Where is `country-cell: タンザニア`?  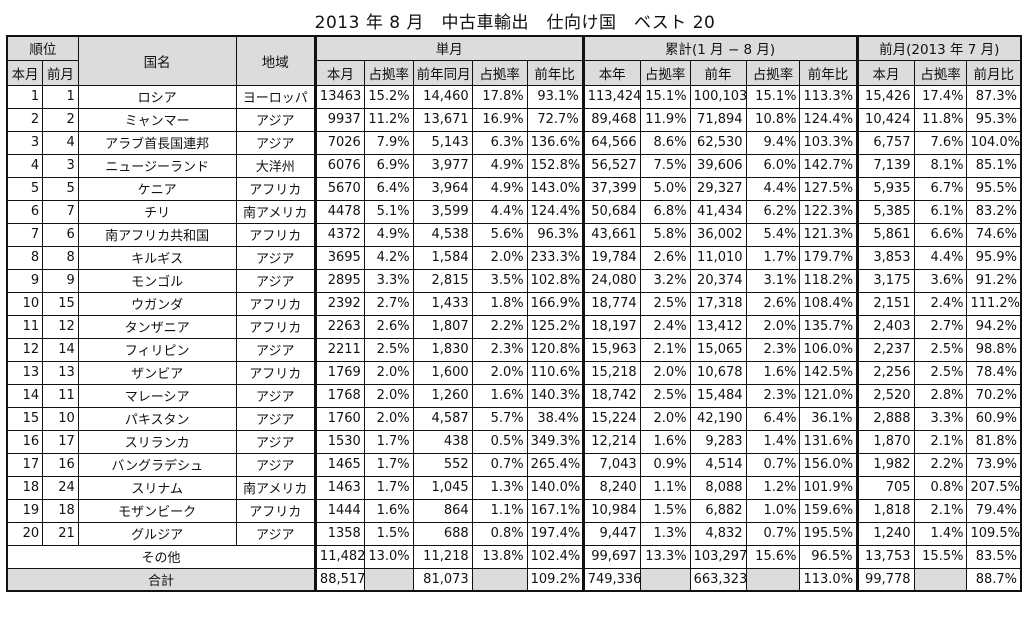
country-cell: タンザニア is located at coordinates (157, 326).